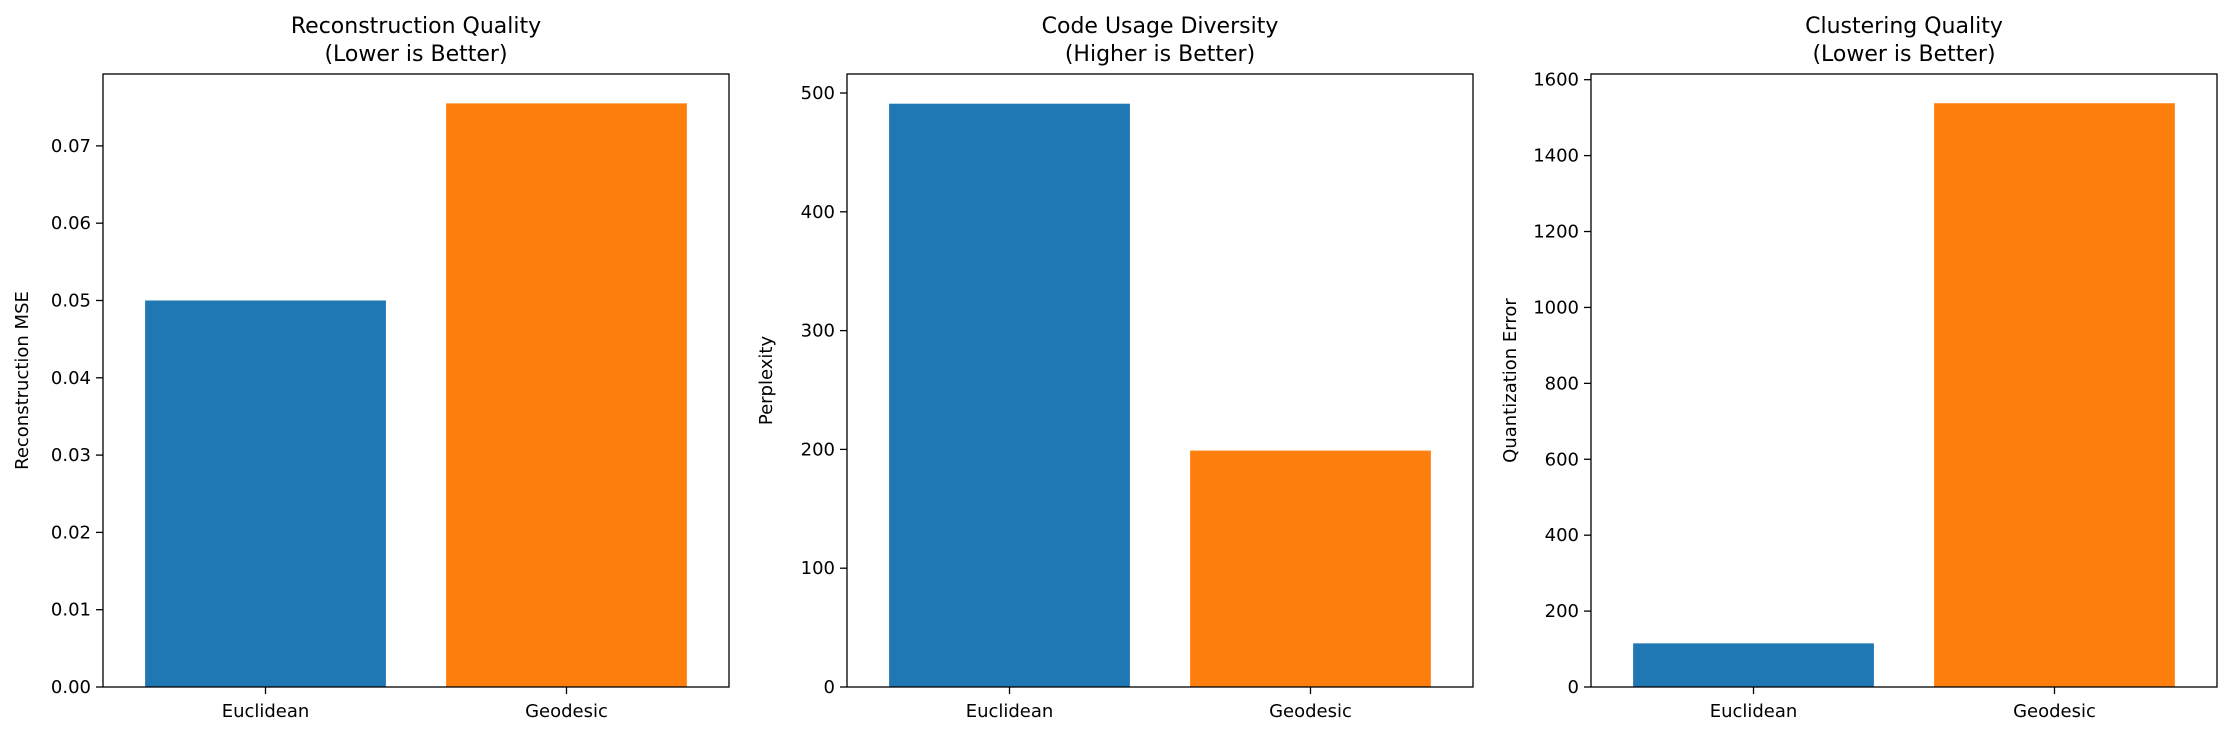 This screenshot has height=736, width=2233. Describe the element at coordinates (71, 687) in the screenshot. I see `y-tick-label: 0.00` at that location.